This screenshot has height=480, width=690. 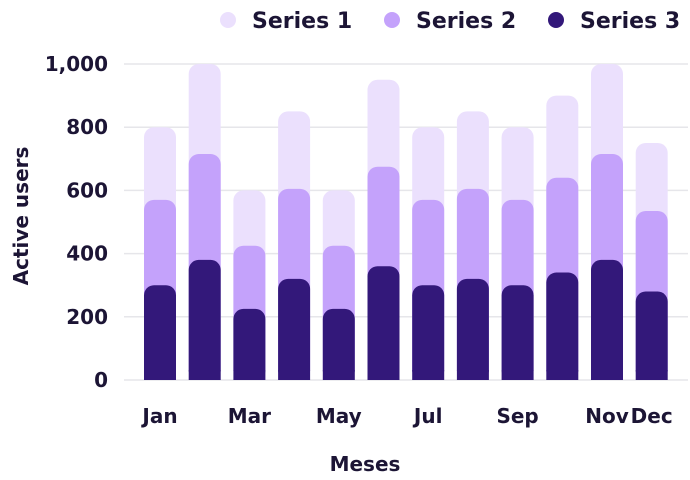 What do you see at coordinates (101, 380) in the screenshot?
I see `y-tick-label: 0` at bounding box center [101, 380].